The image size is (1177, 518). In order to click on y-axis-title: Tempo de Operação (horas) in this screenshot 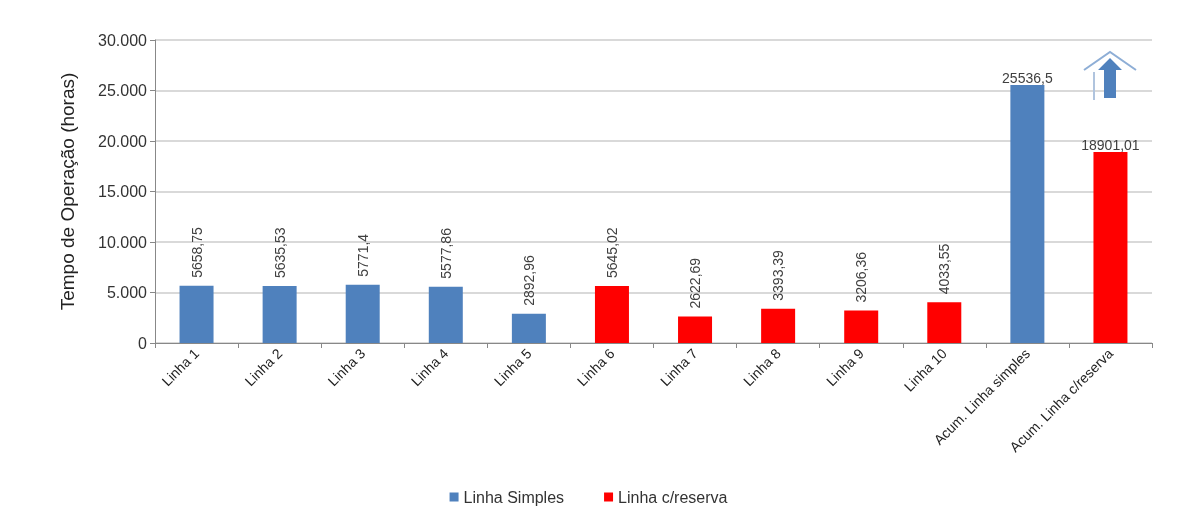, I will do `click(67, 191)`.